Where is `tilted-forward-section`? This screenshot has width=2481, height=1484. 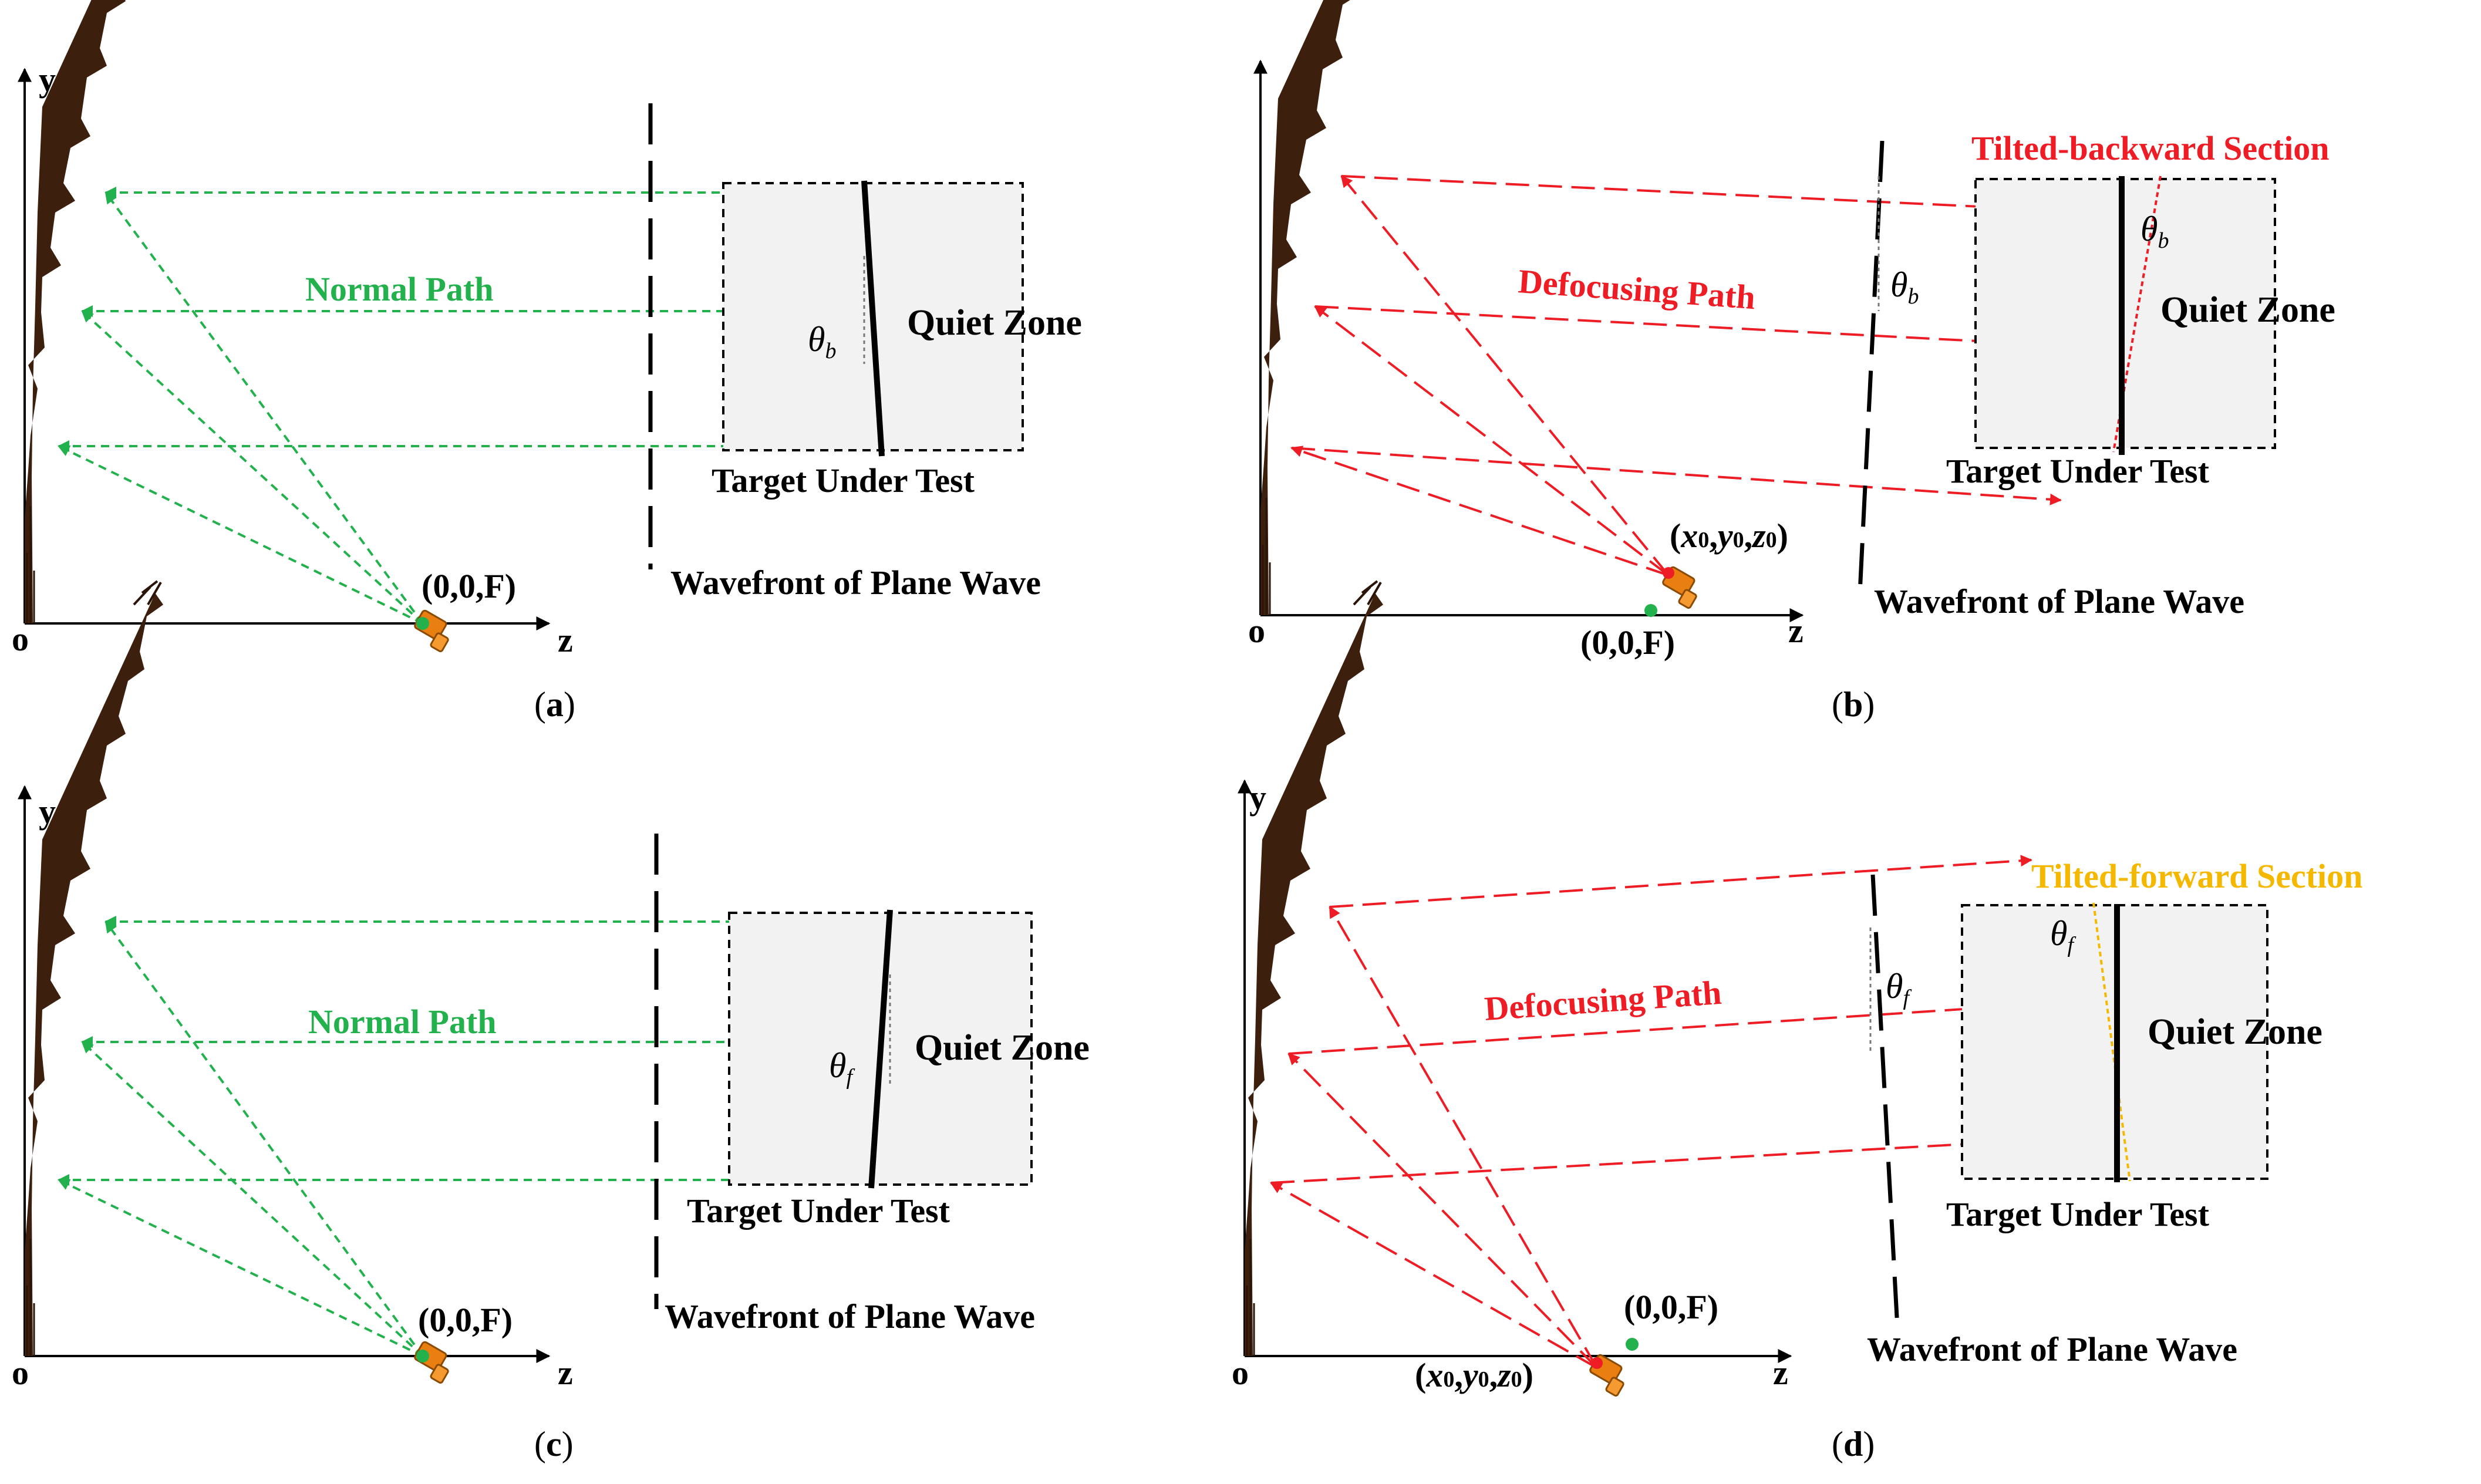 tilted-forward-section is located at coordinates (2112, 1042).